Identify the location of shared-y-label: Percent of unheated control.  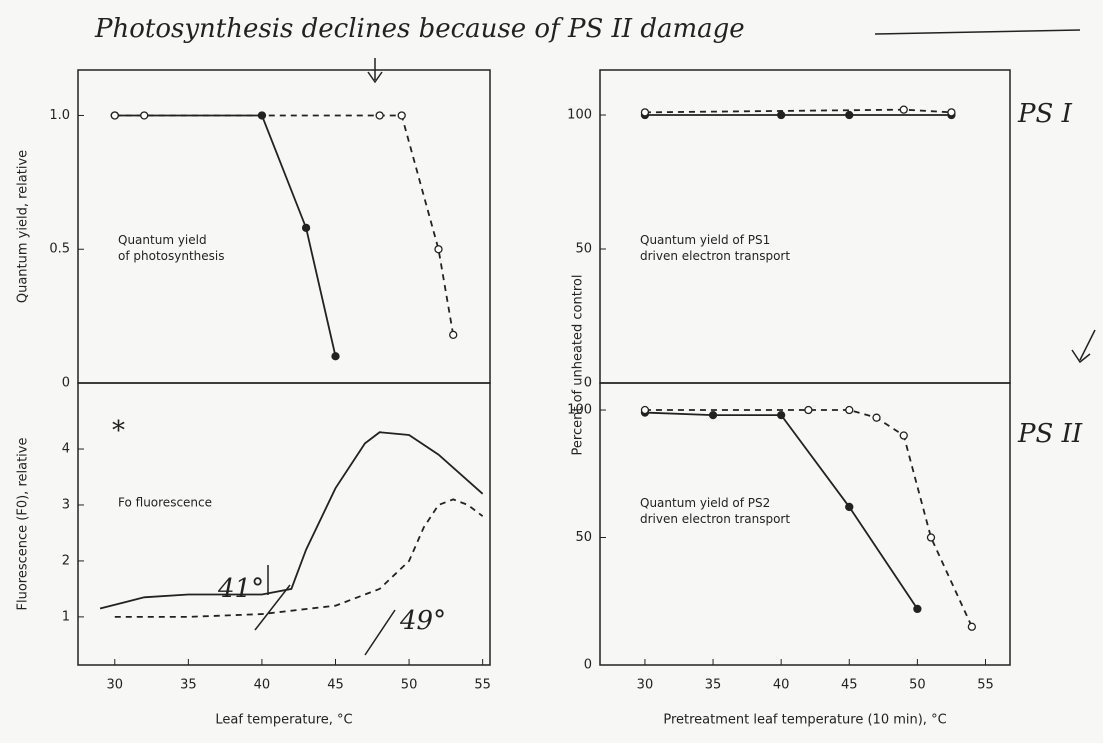
(578, 365).